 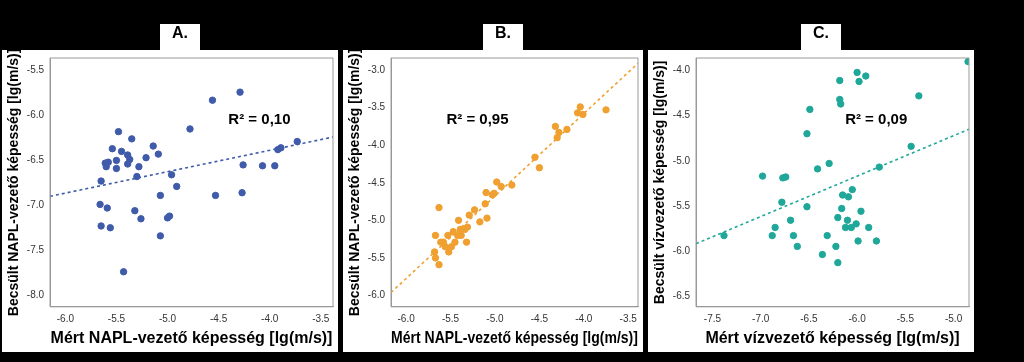 What do you see at coordinates (876, 119) in the screenshot?
I see `annotation: R² = 0,09` at bounding box center [876, 119].